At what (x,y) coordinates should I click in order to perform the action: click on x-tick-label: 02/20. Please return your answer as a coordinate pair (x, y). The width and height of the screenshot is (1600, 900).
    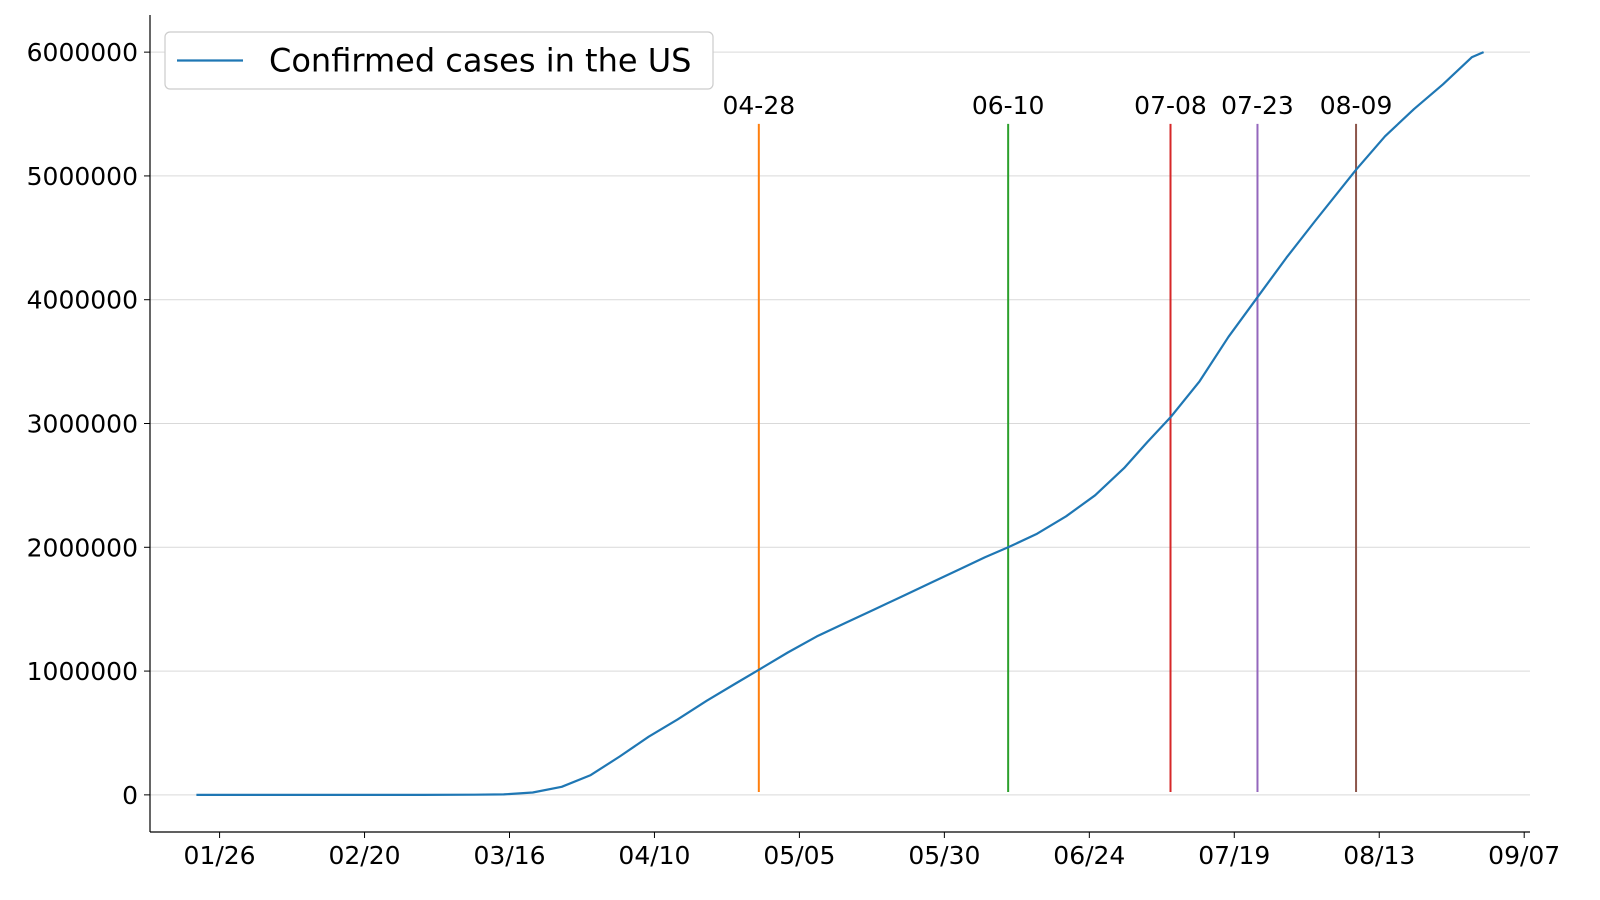
    Looking at the image, I should click on (365, 855).